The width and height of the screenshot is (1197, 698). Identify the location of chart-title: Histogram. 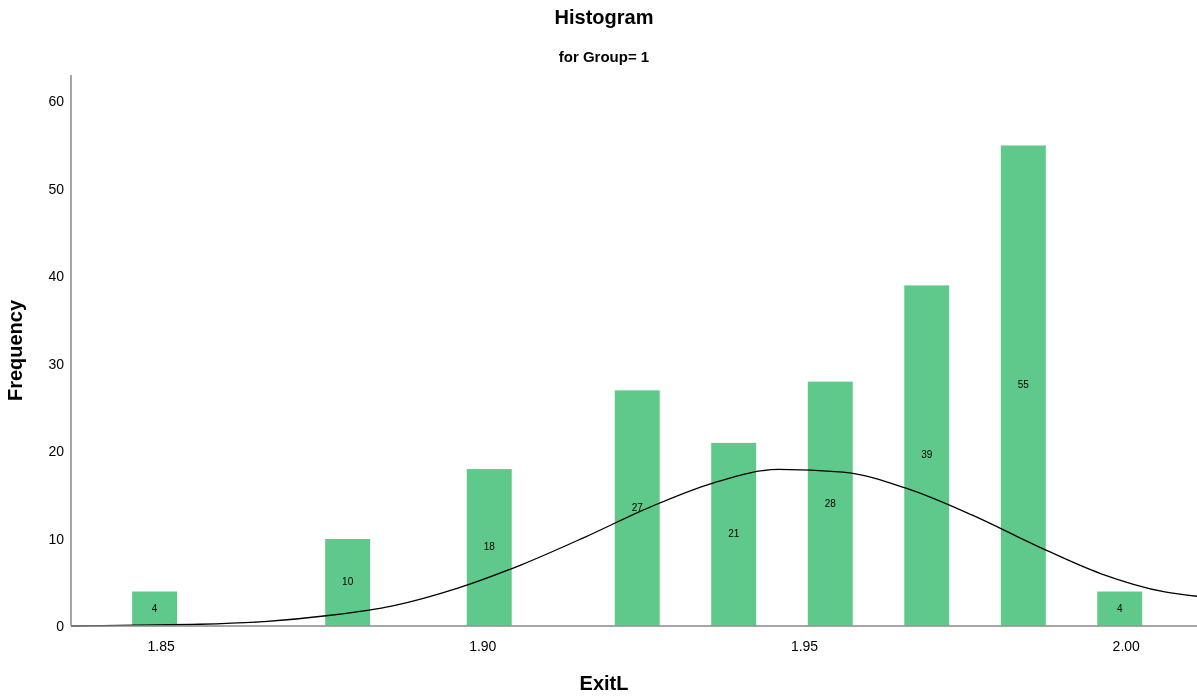
(604, 17).